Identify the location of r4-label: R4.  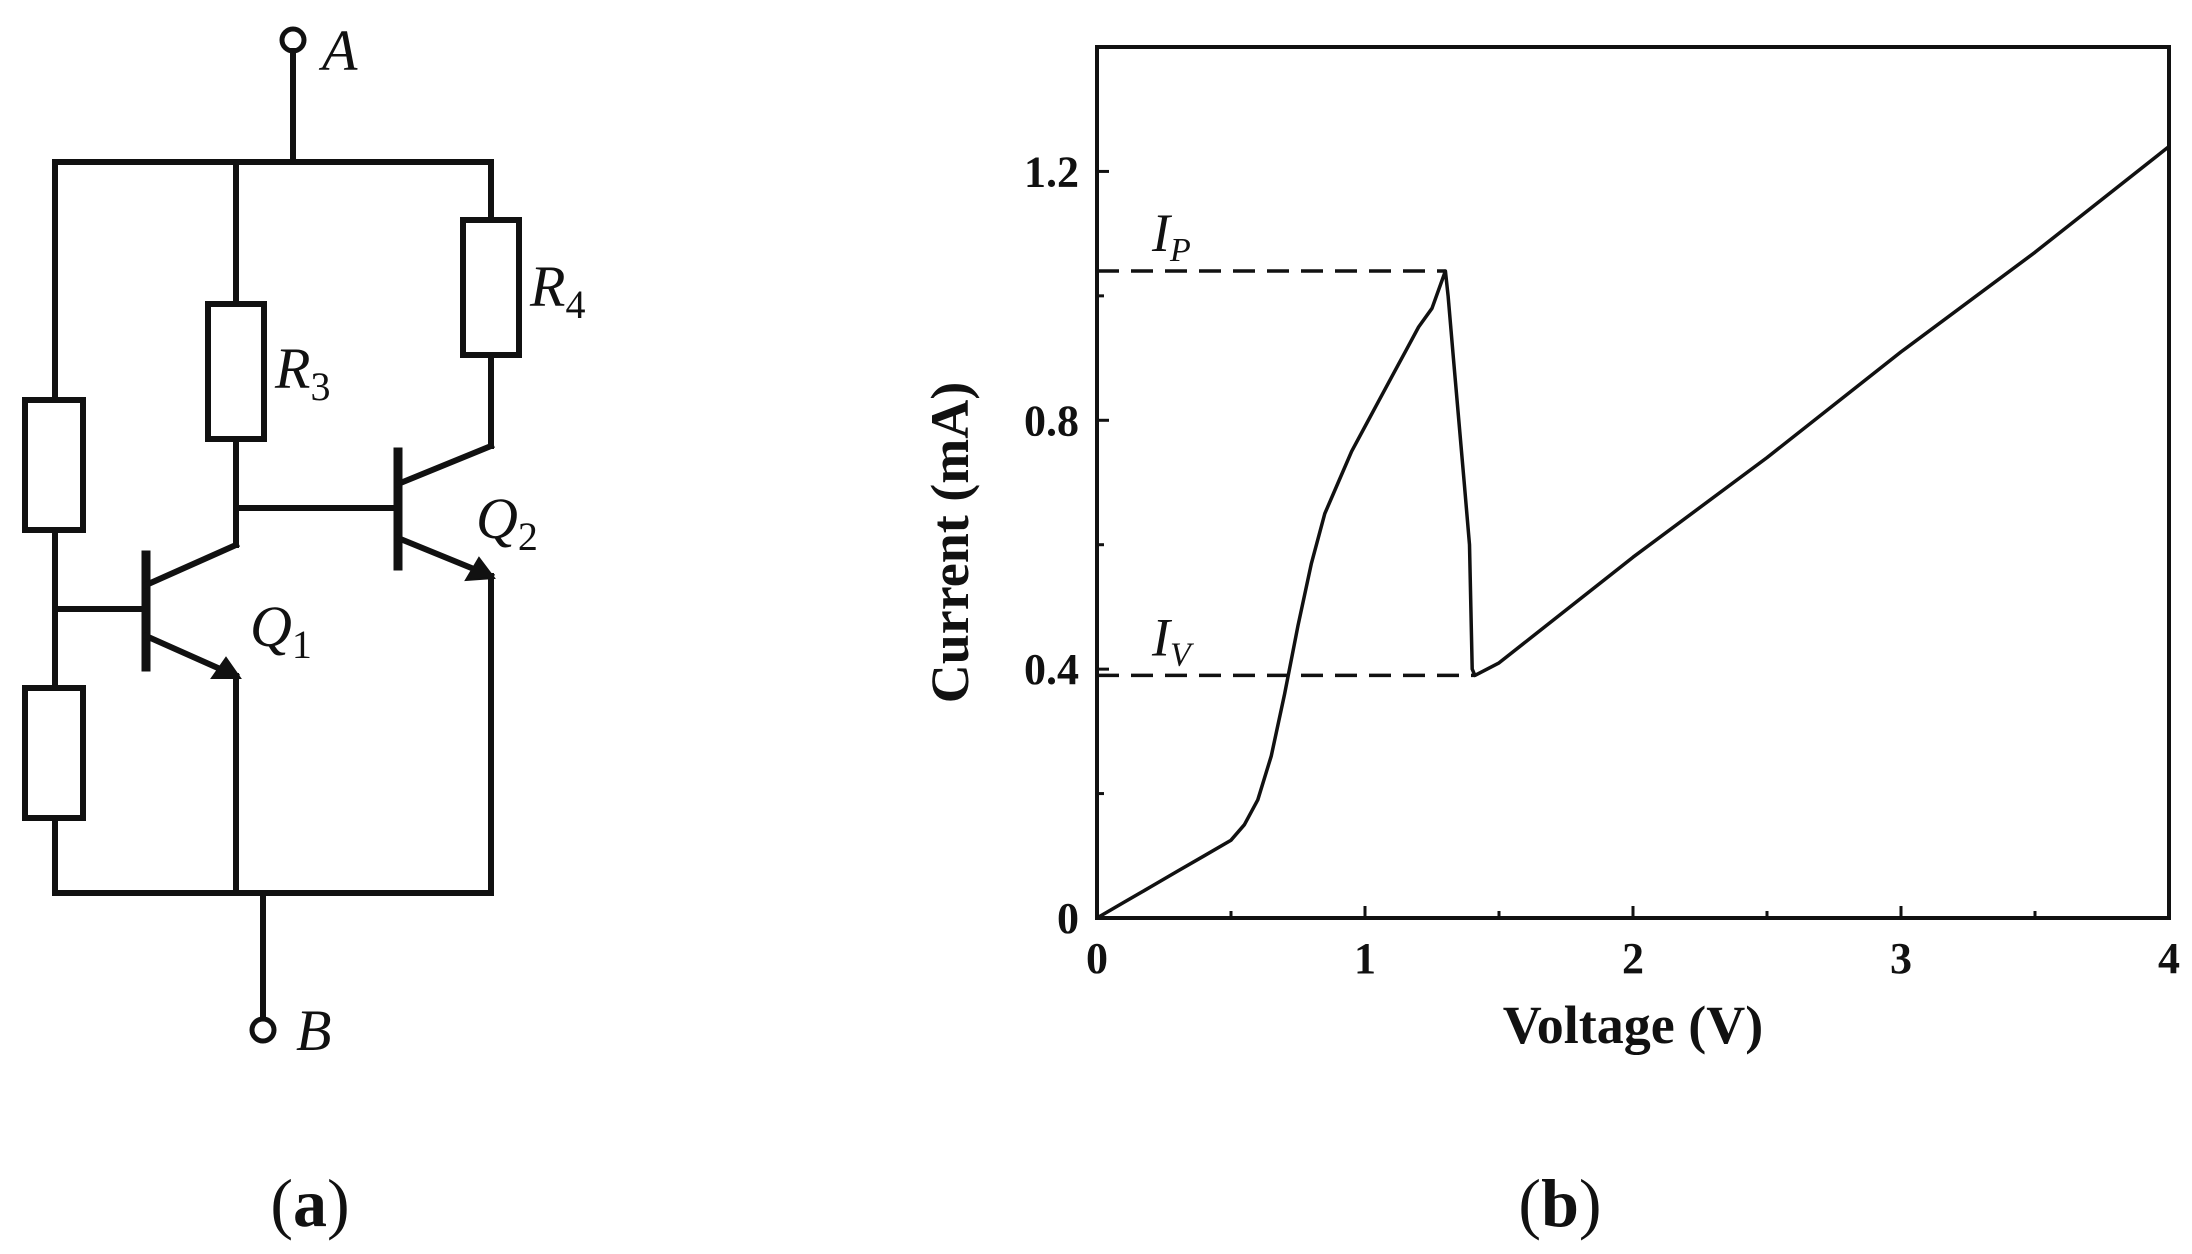
(557, 290).